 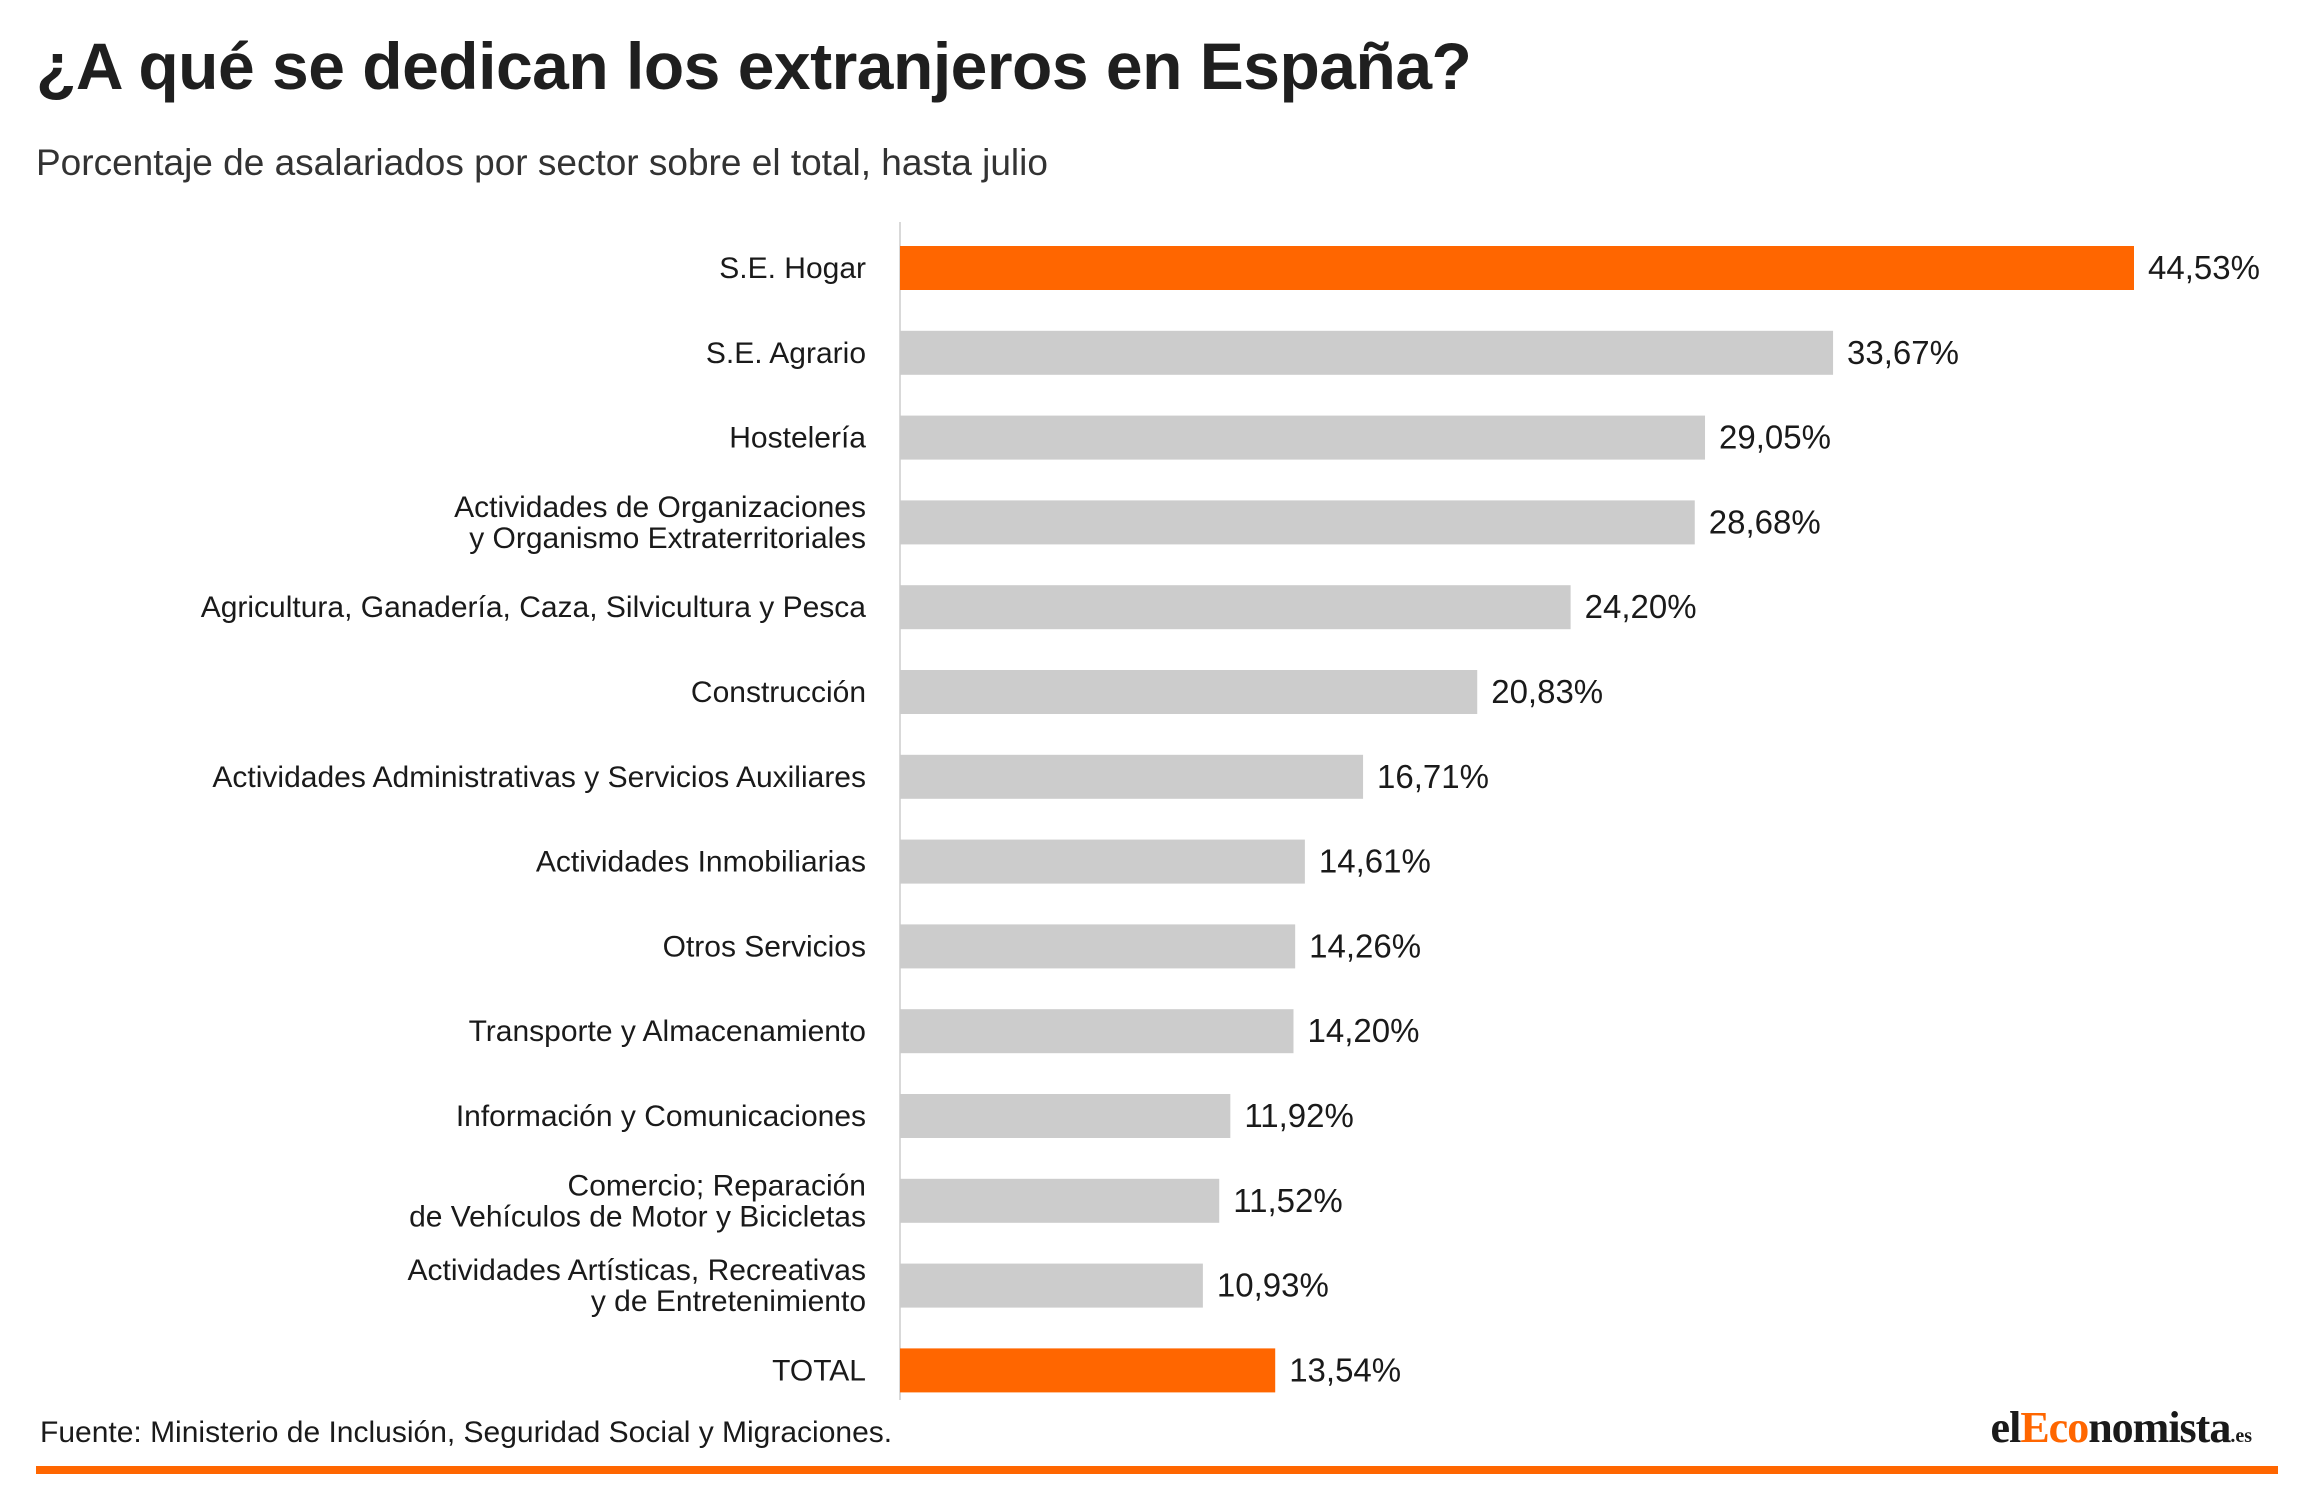 I want to click on category-label-3-line-0: Actividades de Organizaciones, so click(x=660, y=507).